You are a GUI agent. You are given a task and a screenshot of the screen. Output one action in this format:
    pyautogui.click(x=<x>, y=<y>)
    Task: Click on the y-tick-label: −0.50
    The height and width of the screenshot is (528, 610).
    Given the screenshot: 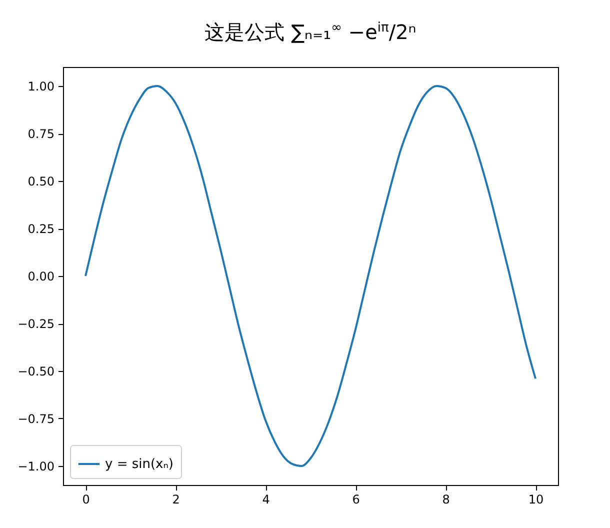 What is the action you would take?
    pyautogui.click(x=36, y=371)
    